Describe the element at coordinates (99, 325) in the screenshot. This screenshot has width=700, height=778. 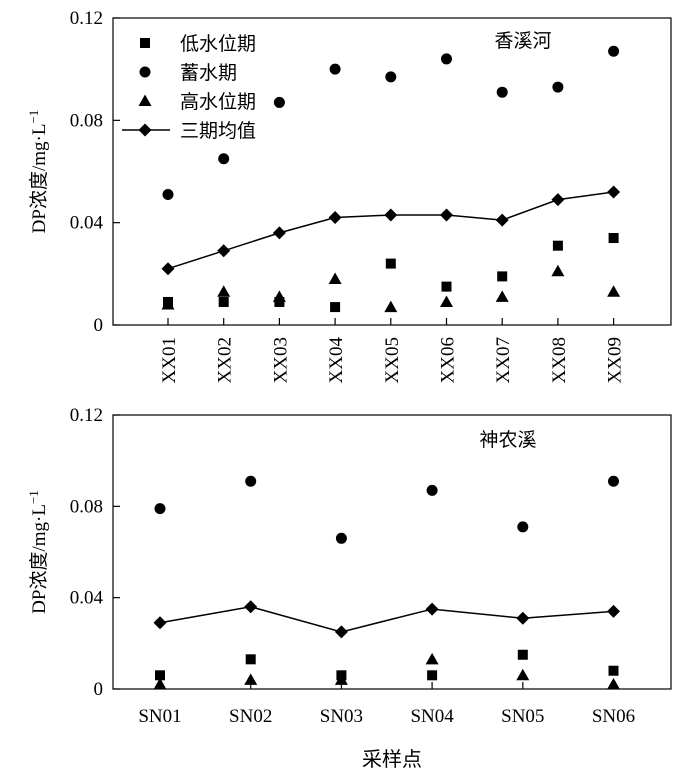
I see `panel1-y-tick-label: 0` at that location.